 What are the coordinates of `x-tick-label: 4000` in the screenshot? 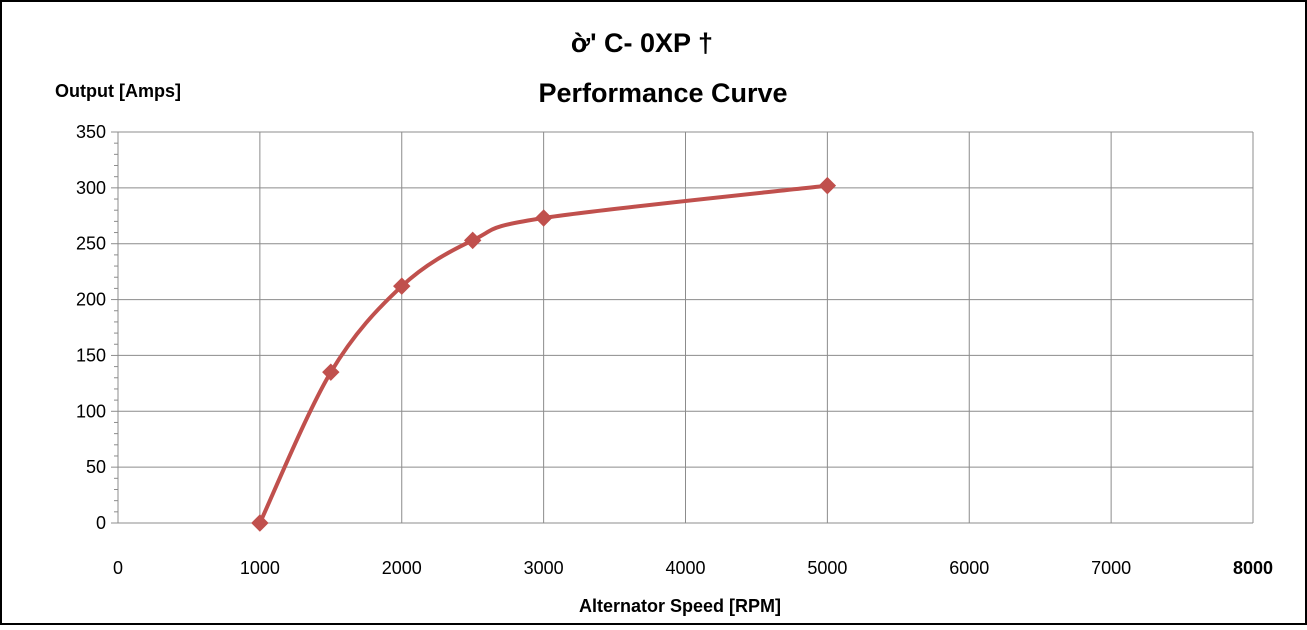 It's located at (685, 568).